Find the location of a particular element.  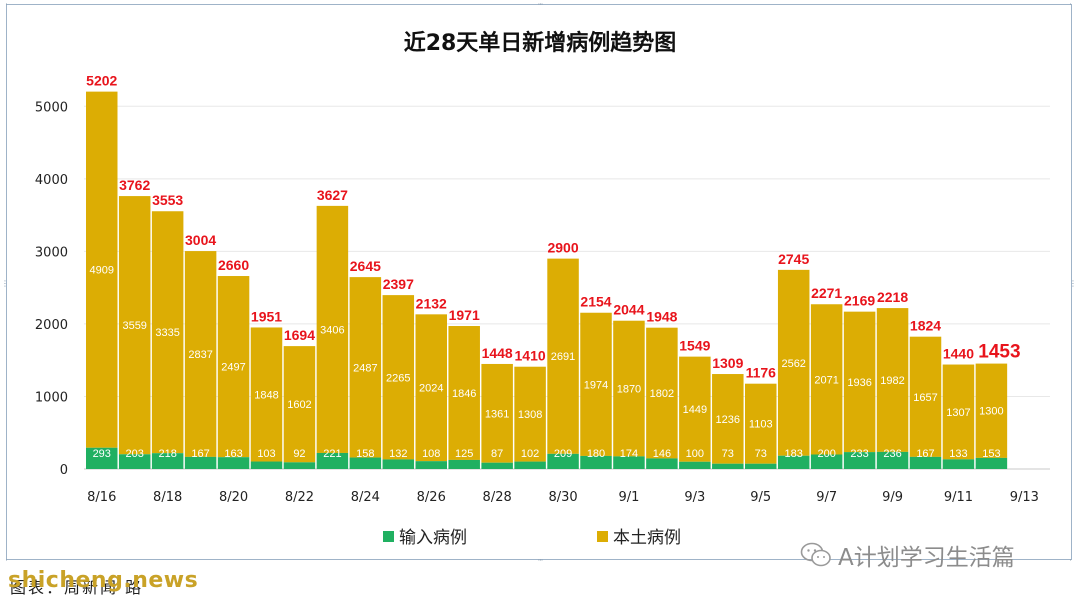

data-label-imported: 221 is located at coordinates (332, 454).